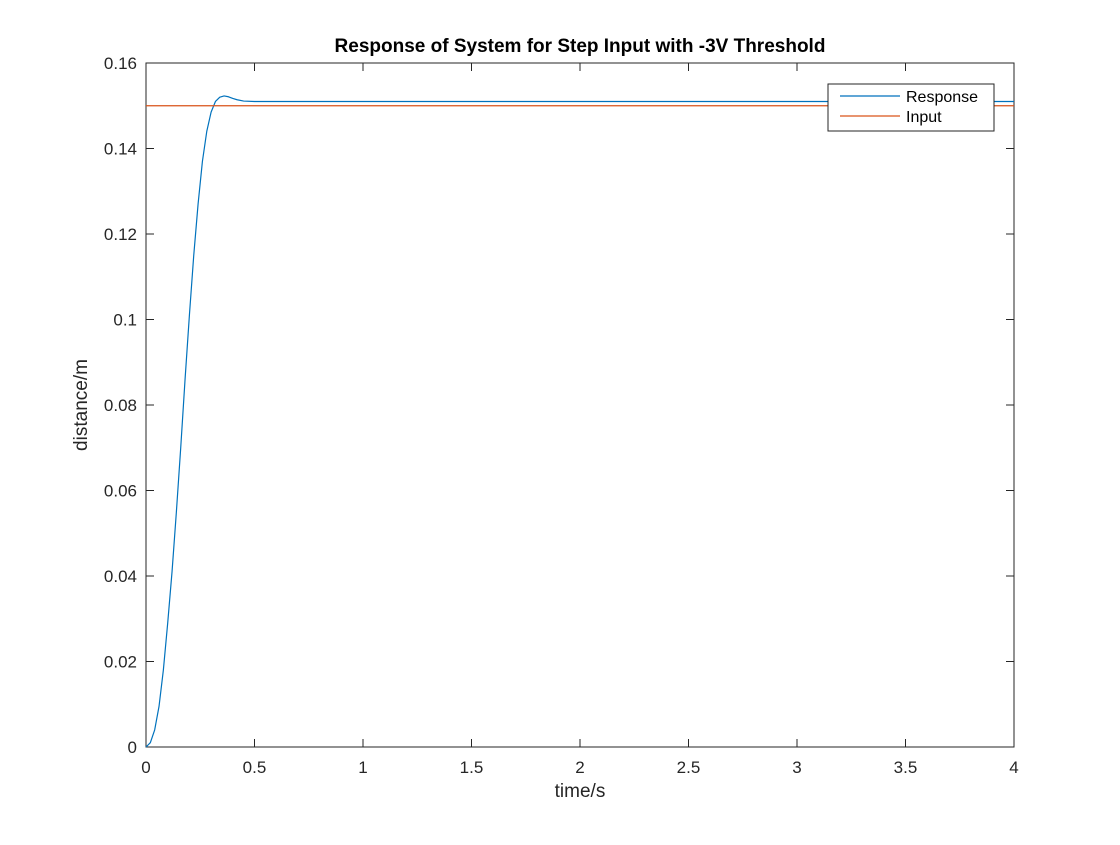 The image size is (1120, 845). Describe the element at coordinates (580, 791) in the screenshot. I see `x-axis-label: time/s` at that location.